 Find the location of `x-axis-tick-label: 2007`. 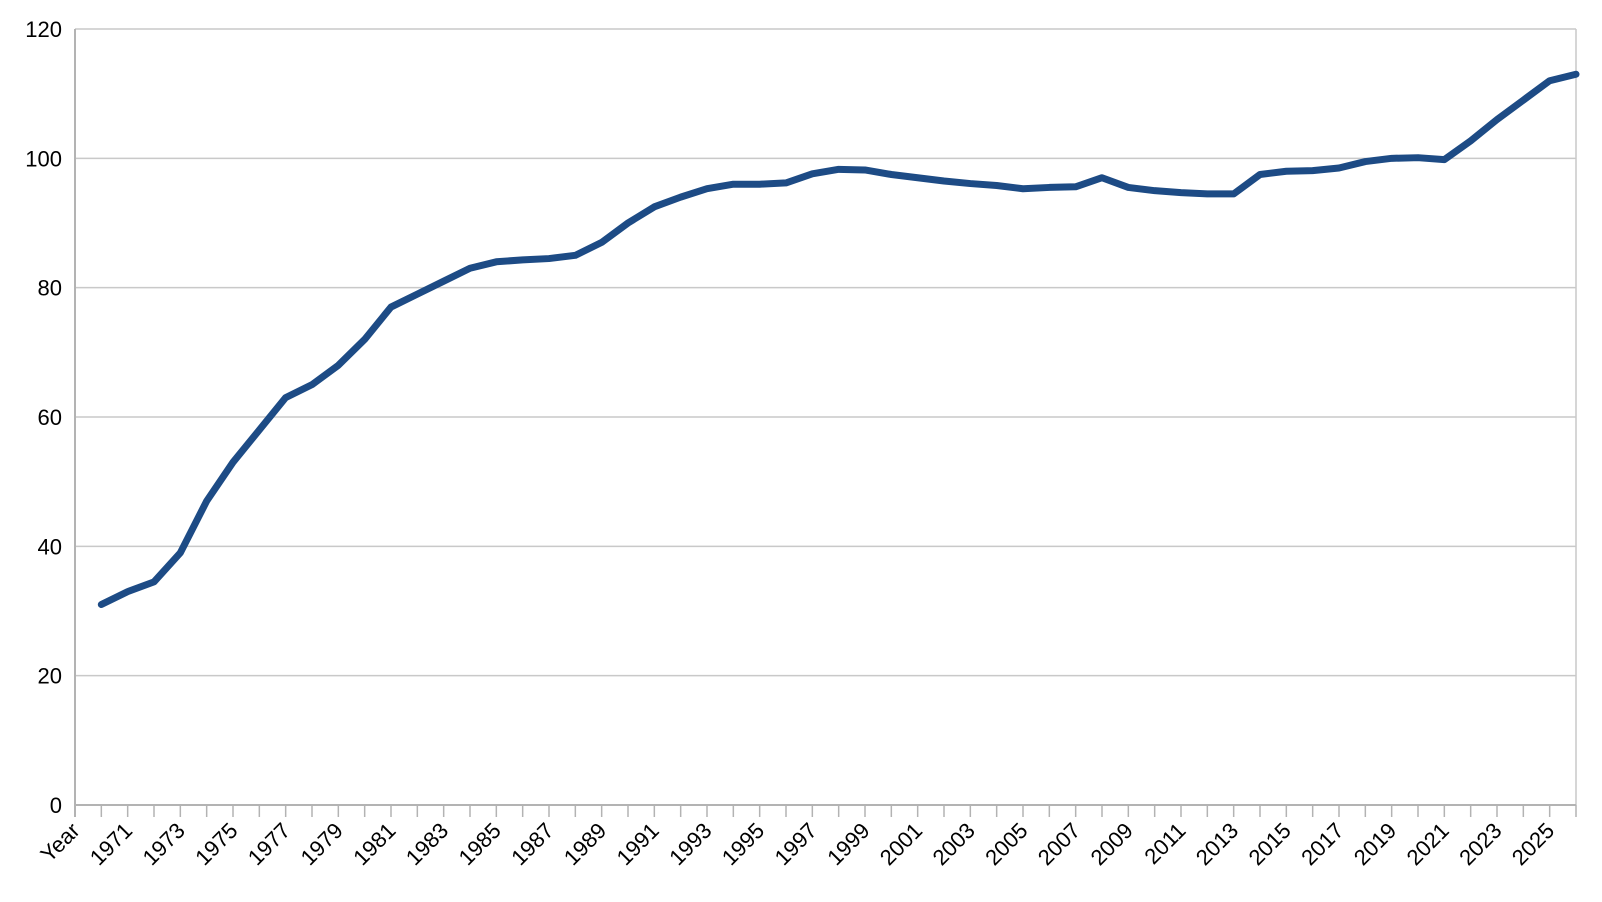

x-axis-tick-label: 2007 is located at coordinates (1059, 844).